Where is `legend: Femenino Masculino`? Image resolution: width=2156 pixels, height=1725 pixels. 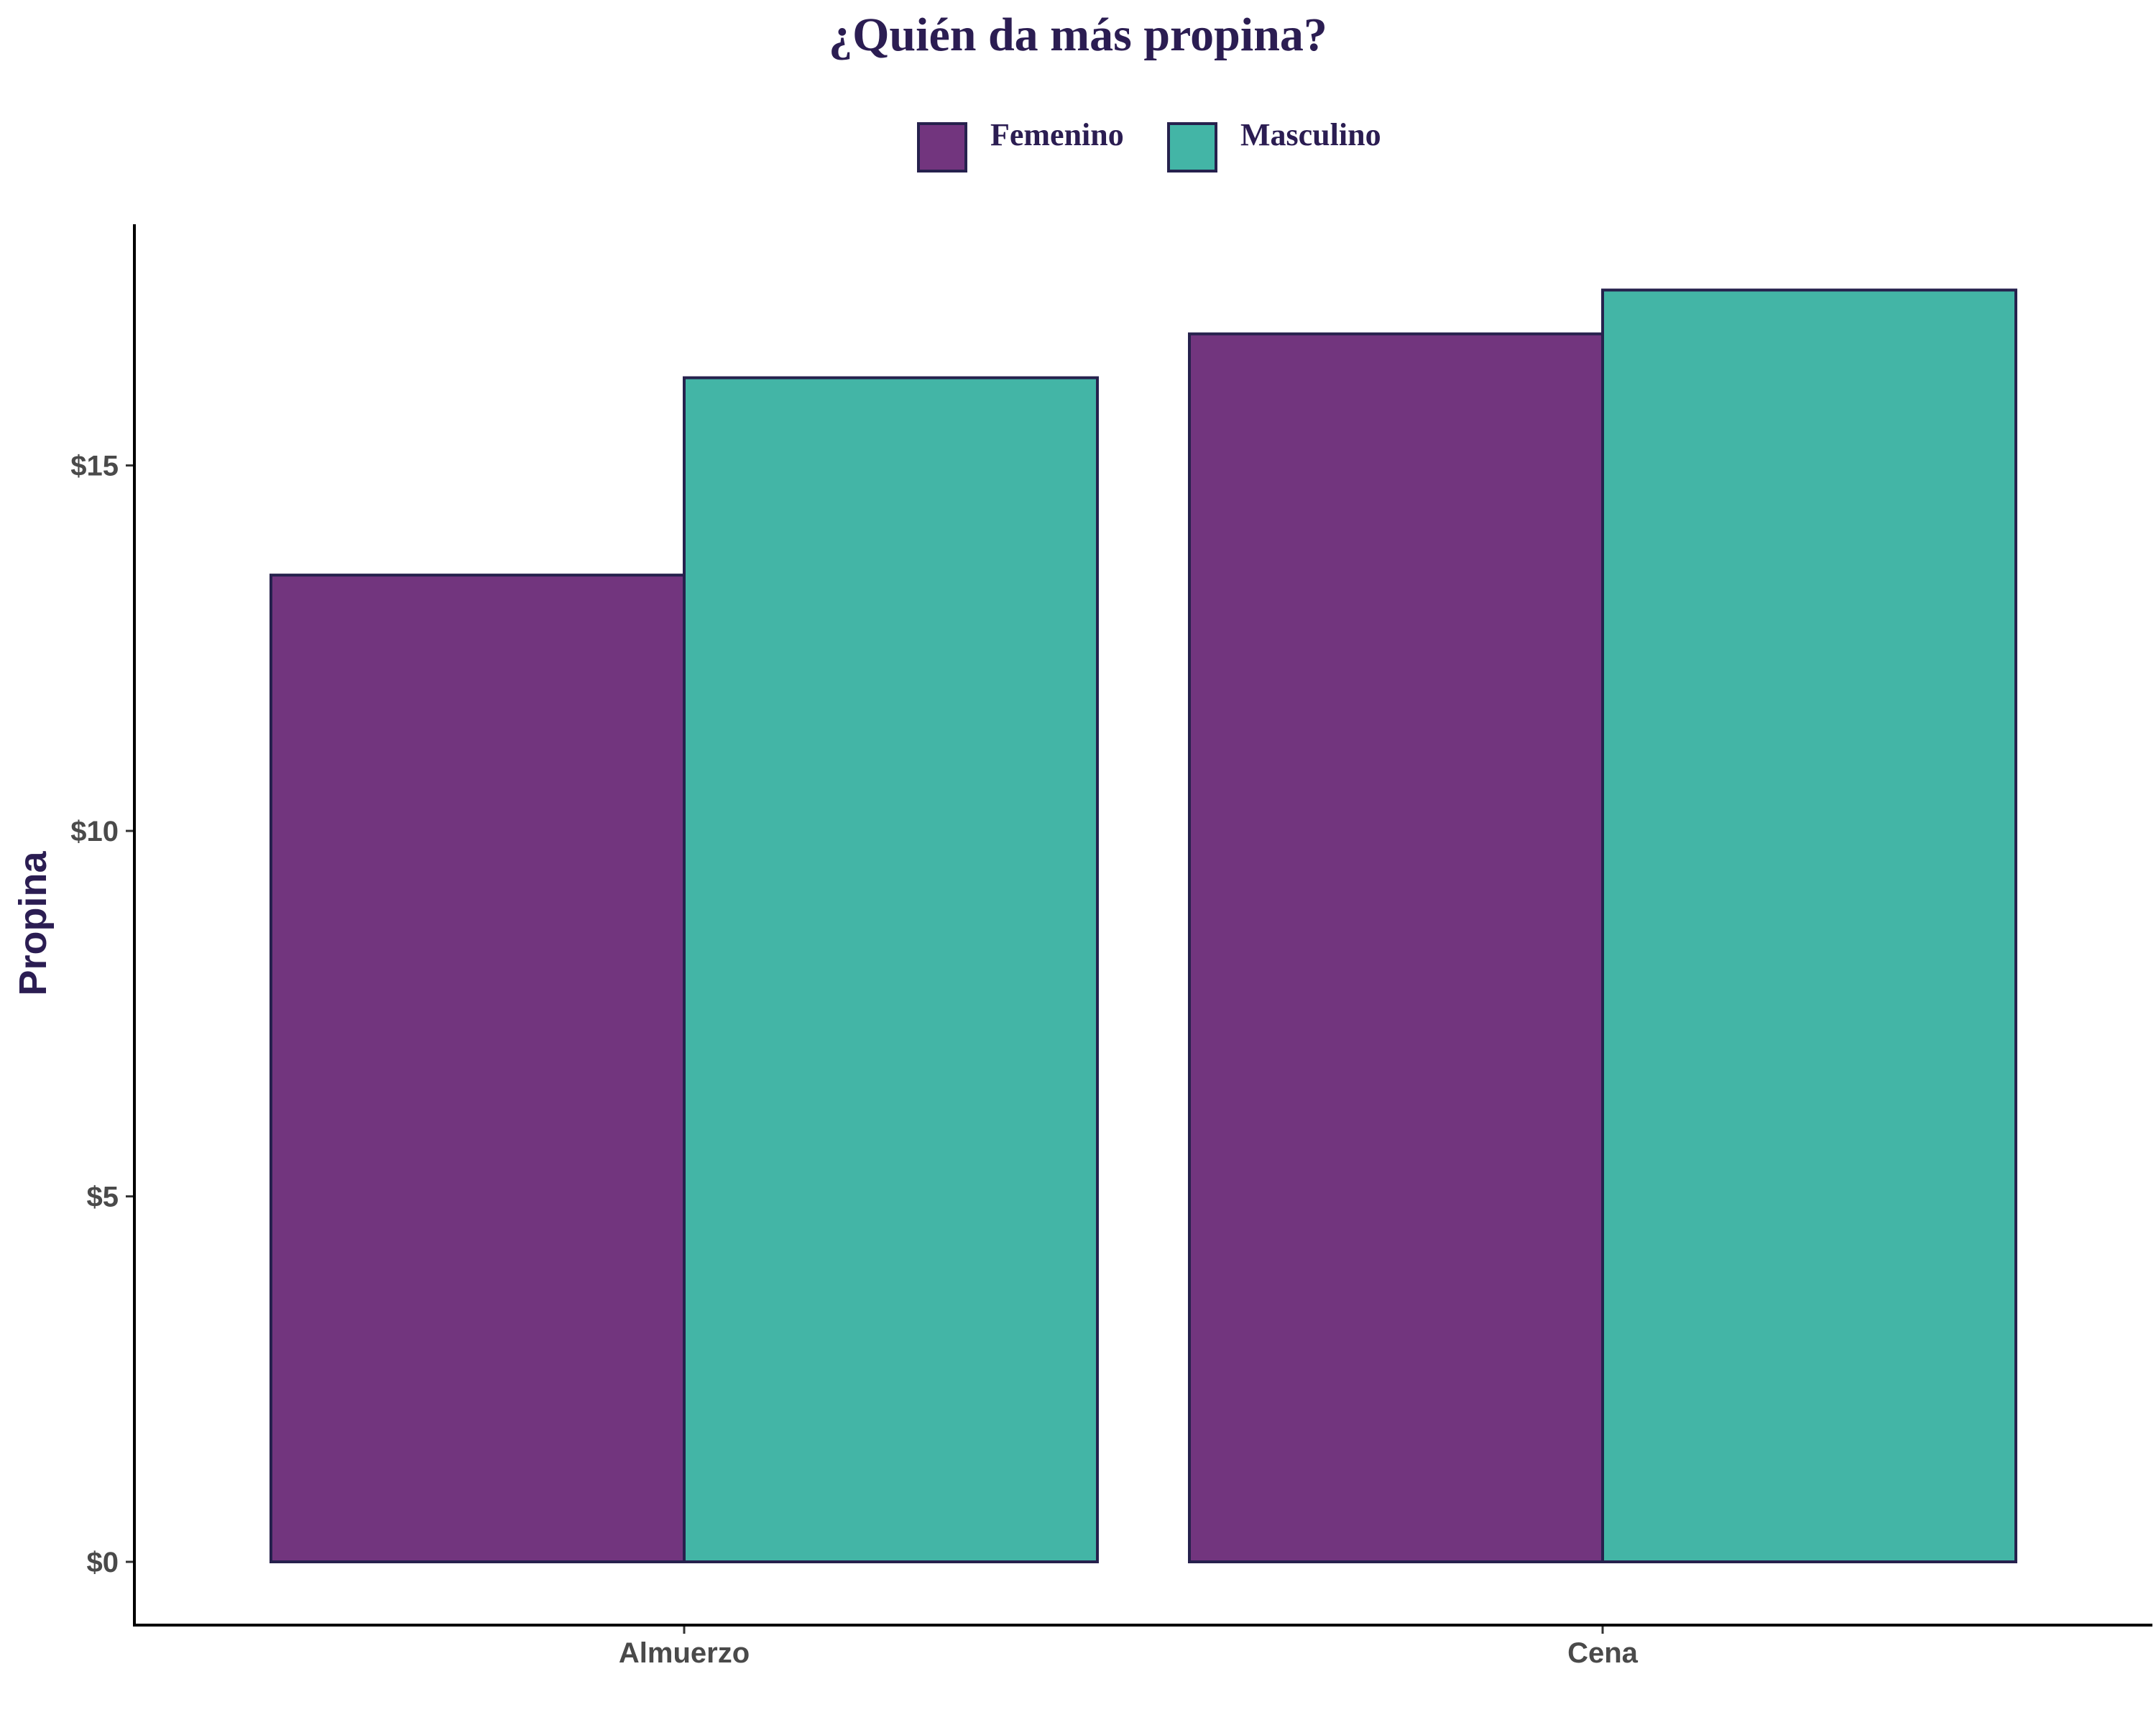
legend: Femenino Masculino is located at coordinates (1149, 144).